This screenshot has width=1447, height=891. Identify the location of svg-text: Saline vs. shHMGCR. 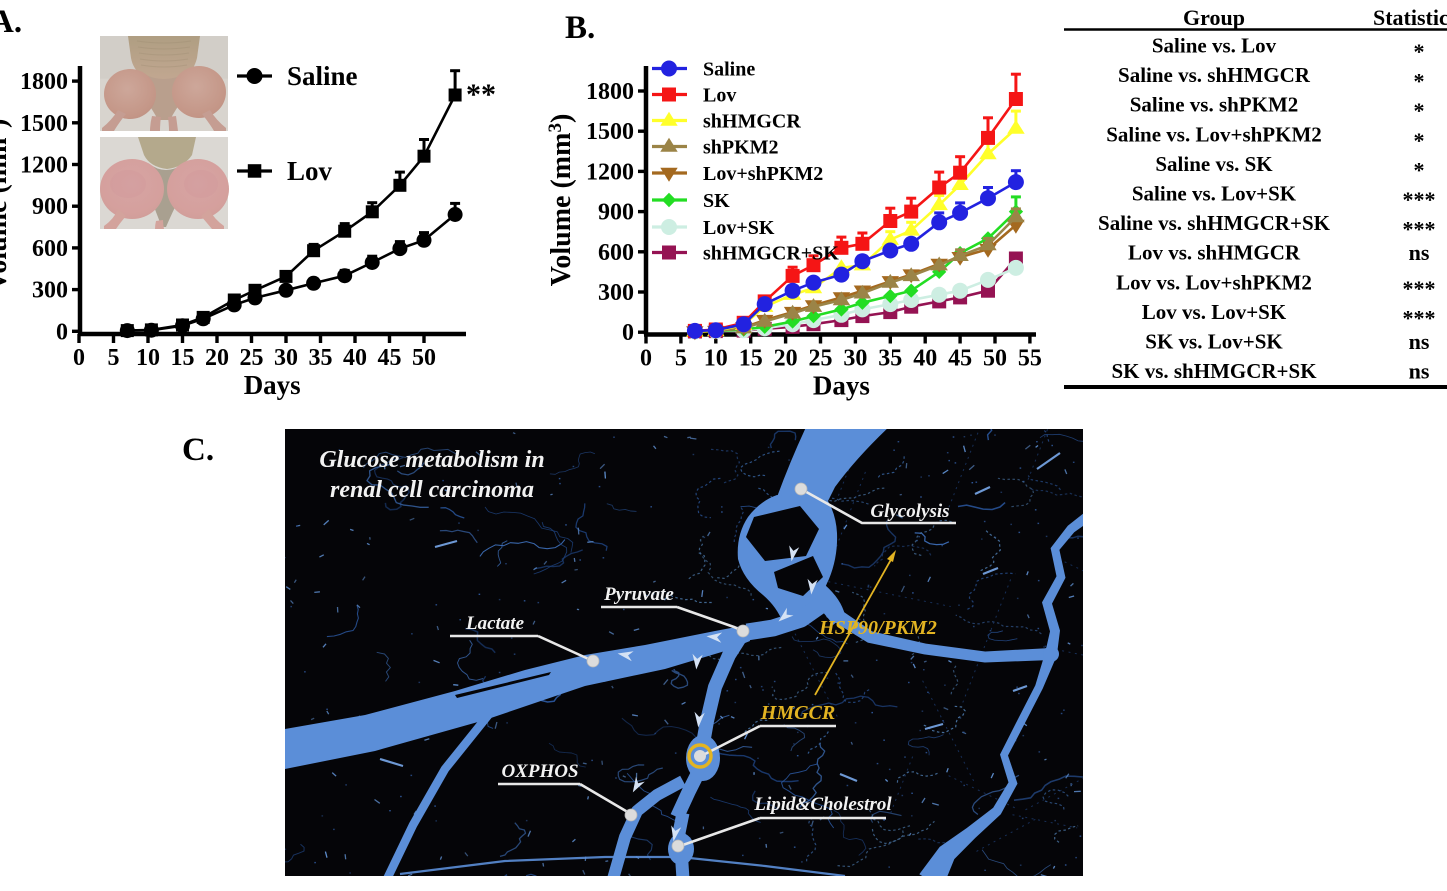
(1214, 75).